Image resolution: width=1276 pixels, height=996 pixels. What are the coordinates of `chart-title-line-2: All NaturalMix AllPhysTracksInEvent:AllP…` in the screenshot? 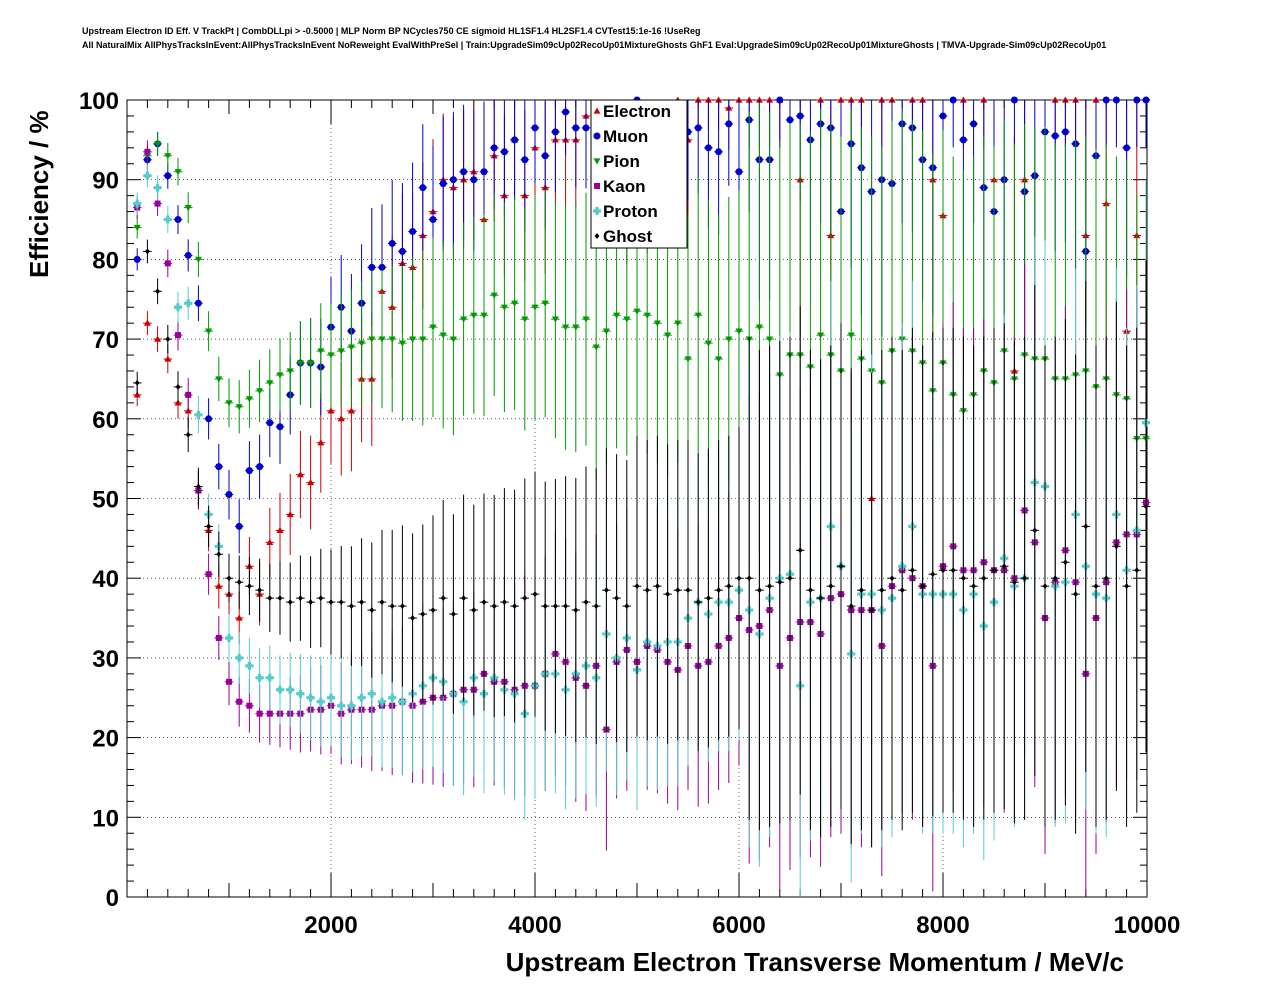 It's located at (594, 45).